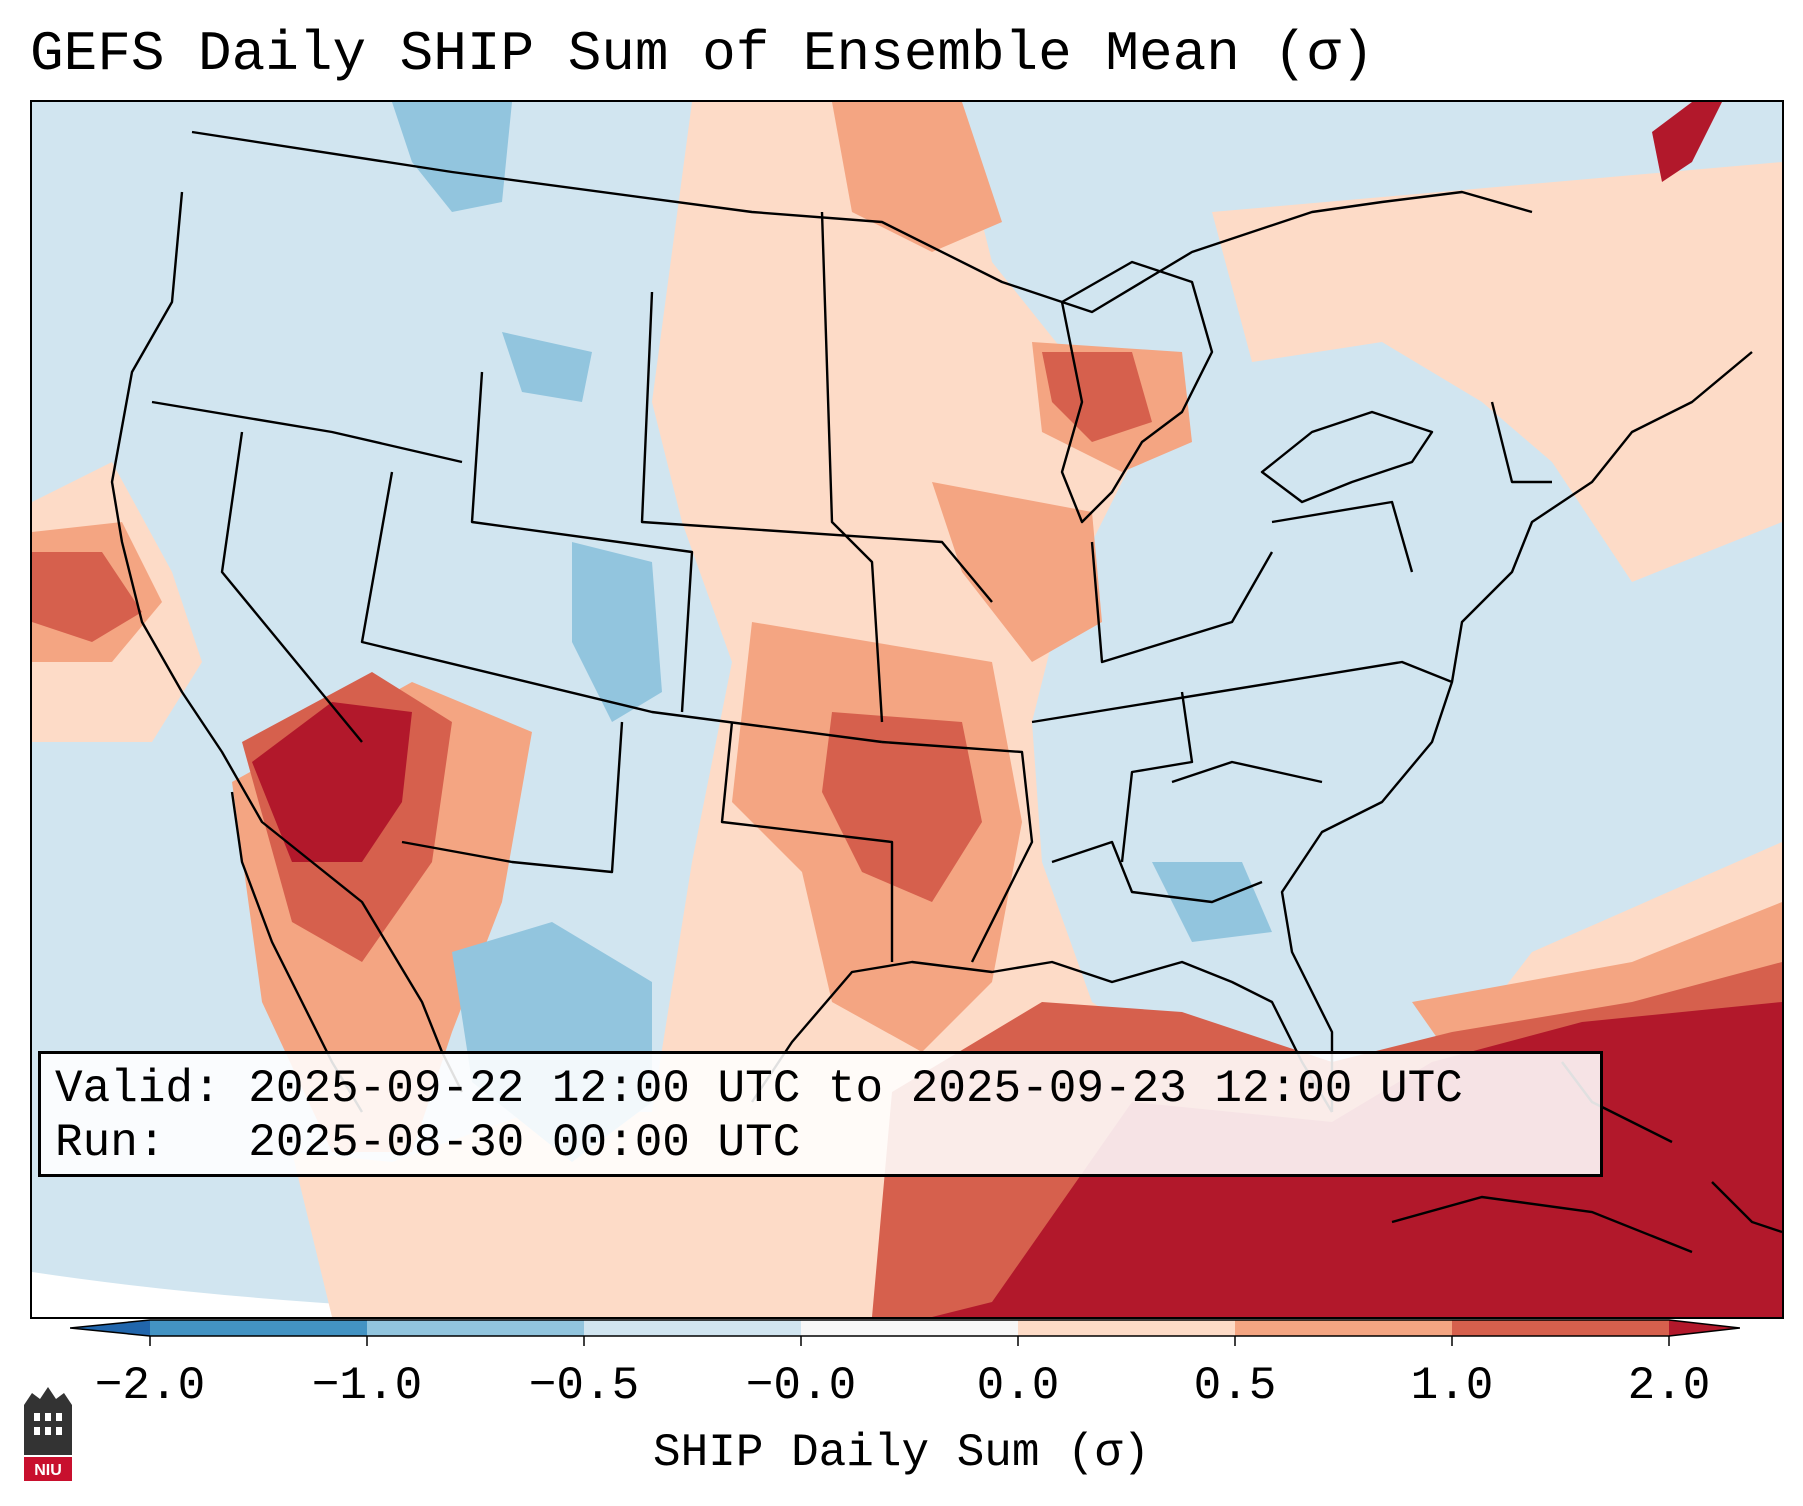 This screenshot has height=1506, width=1803. Describe the element at coordinates (917, 177) in the screenshot. I see `positive-moderate-north` at that location.